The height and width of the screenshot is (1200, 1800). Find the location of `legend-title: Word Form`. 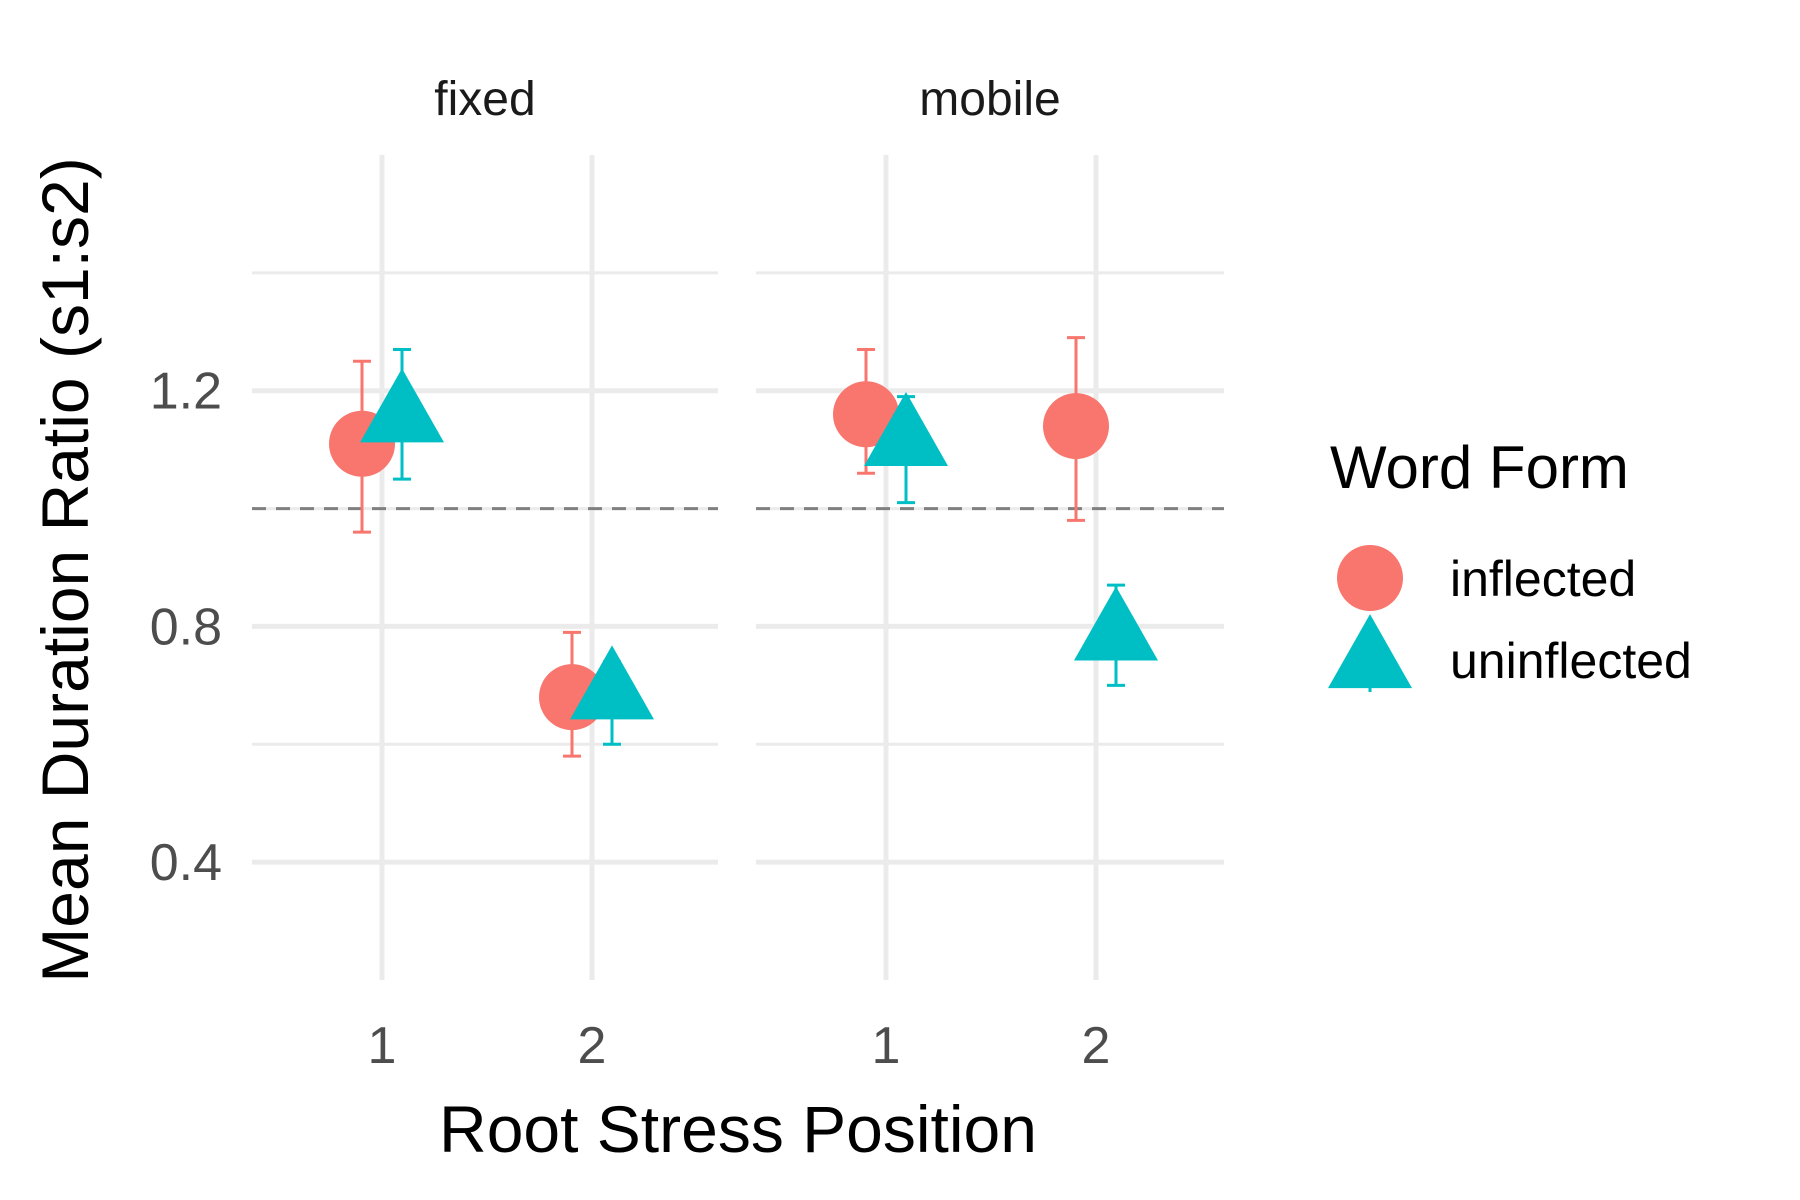

legend-title: Word Form is located at coordinates (1479, 467).